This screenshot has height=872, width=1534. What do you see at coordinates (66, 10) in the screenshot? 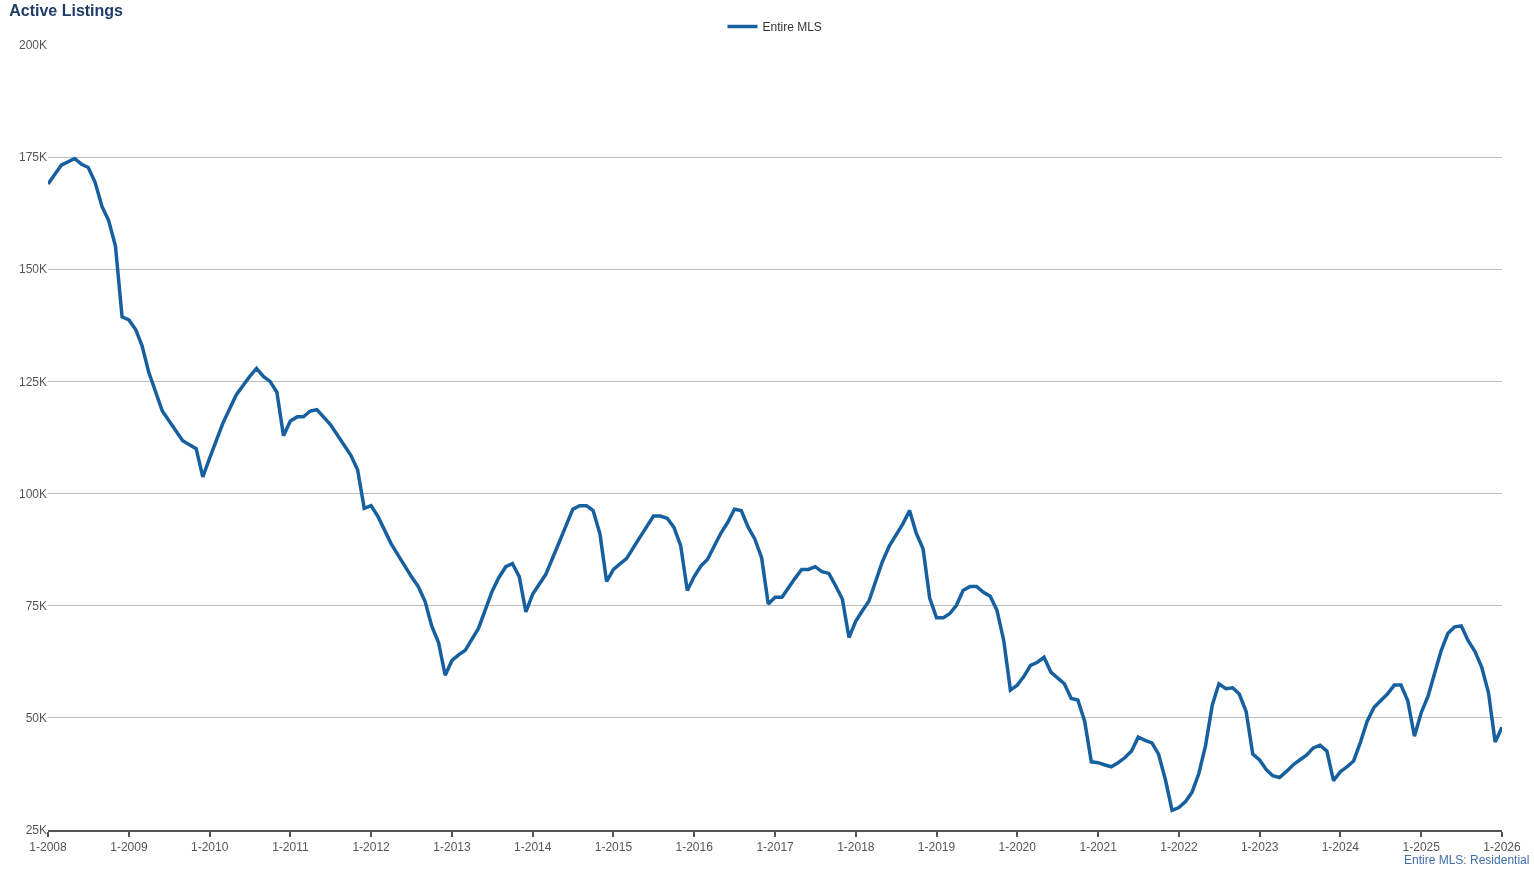
I see `chart-title: Active Listings` at bounding box center [66, 10].